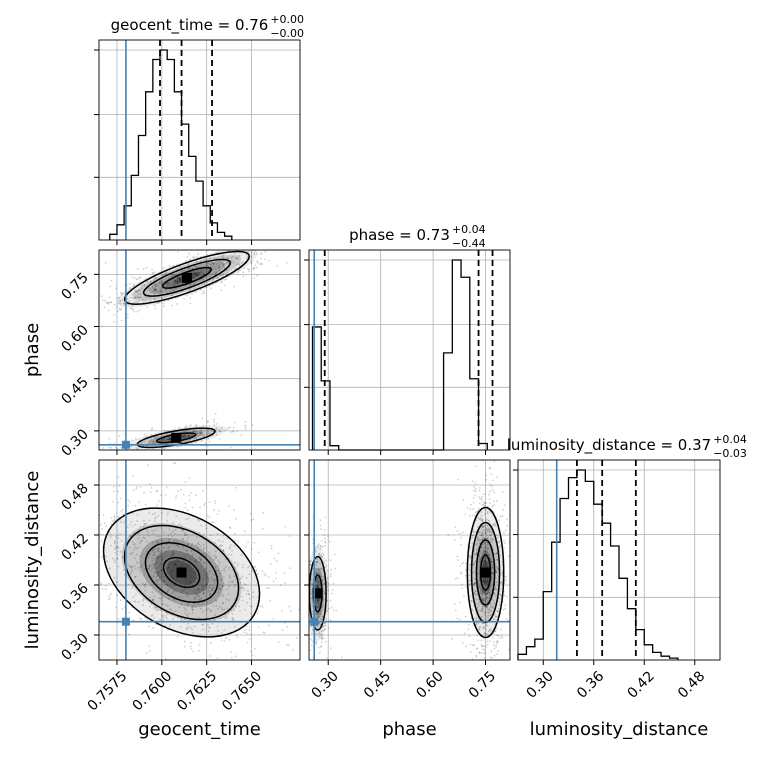 Image resolution: width=760 pixels, height=760 pixels. Describe the element at coordinates (598, 564) in the screenshot. I see `histogram-steps` at that location.